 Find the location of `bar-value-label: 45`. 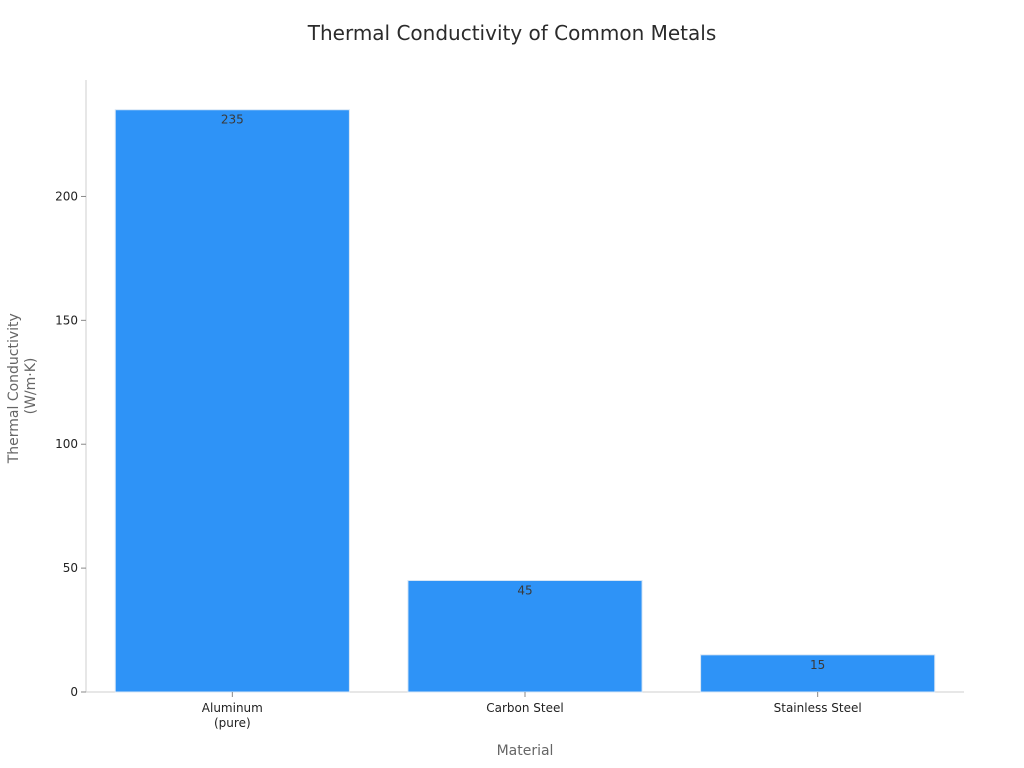

bar-value-label: 45 is located at coordinates (524, 591).